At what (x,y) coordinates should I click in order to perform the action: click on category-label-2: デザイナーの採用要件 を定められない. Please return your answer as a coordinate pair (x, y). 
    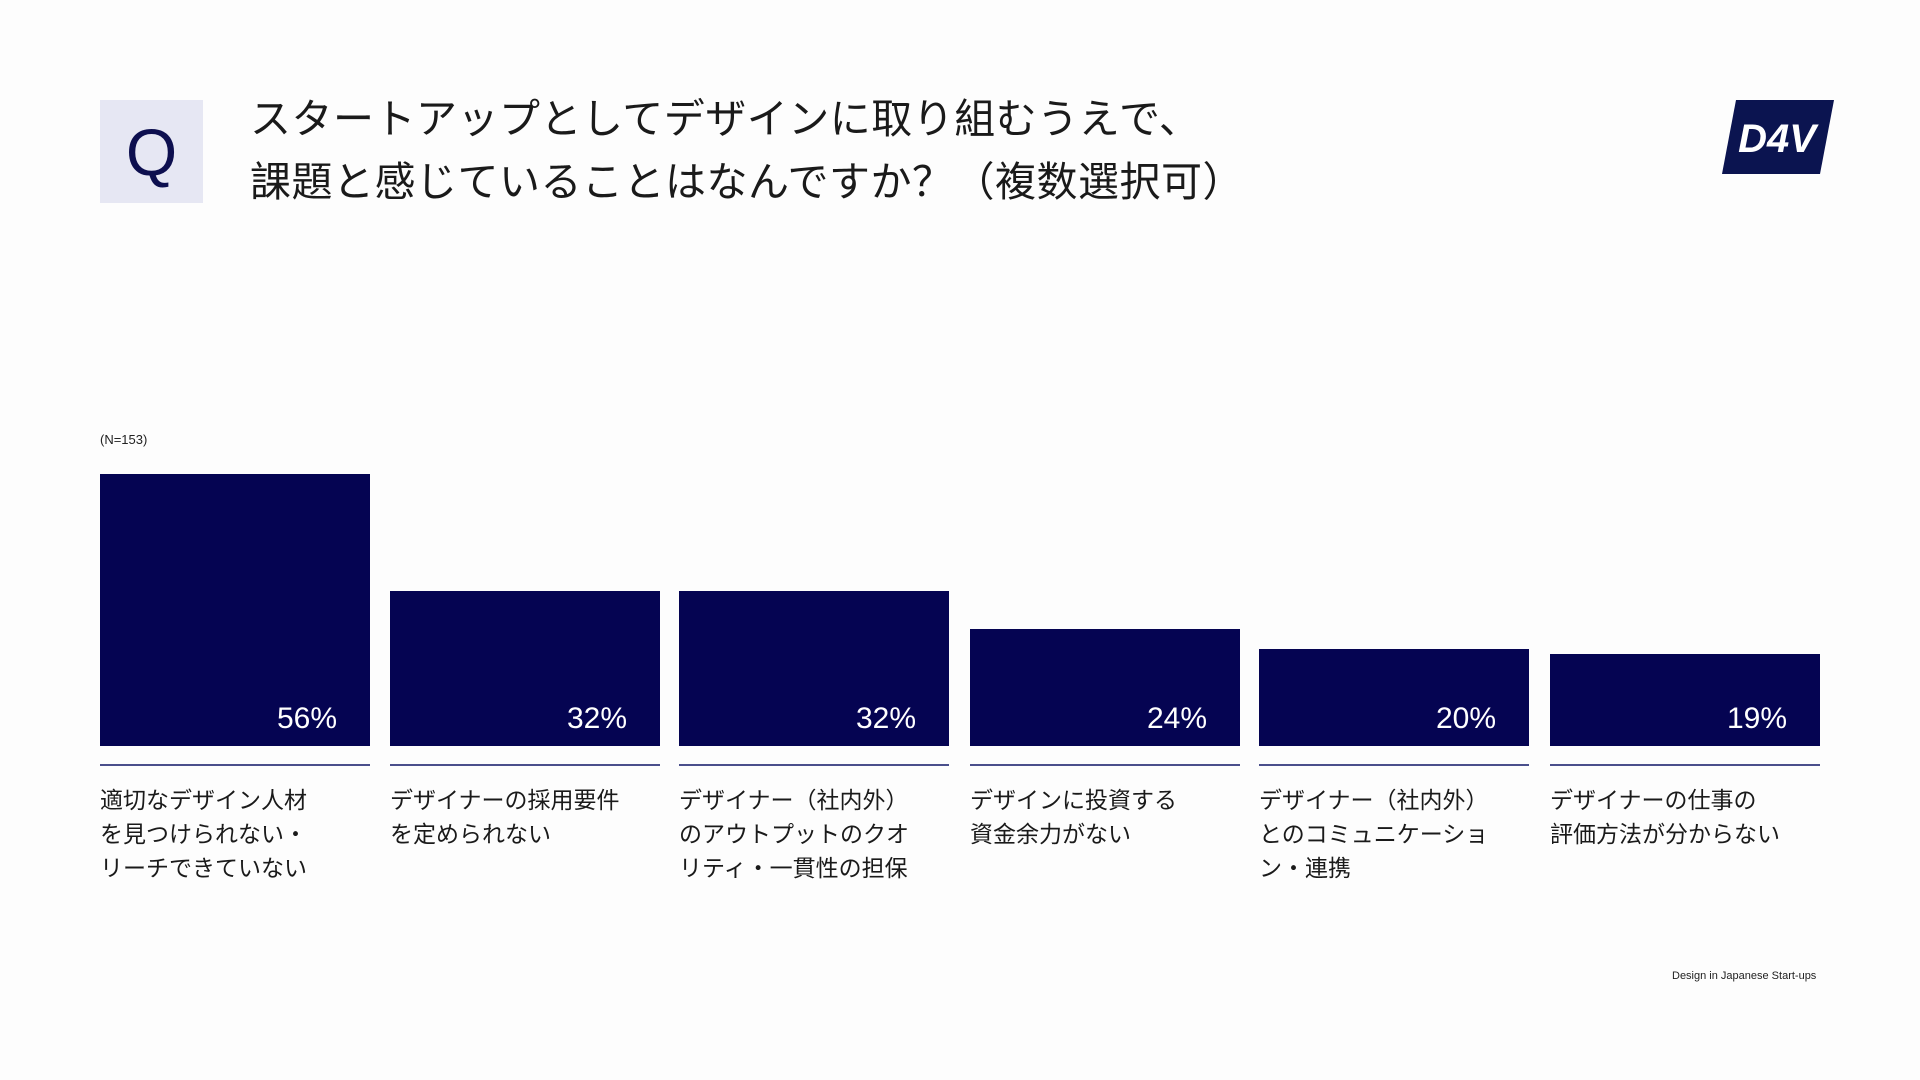
    Looking at the image, I should click on (515, 818).